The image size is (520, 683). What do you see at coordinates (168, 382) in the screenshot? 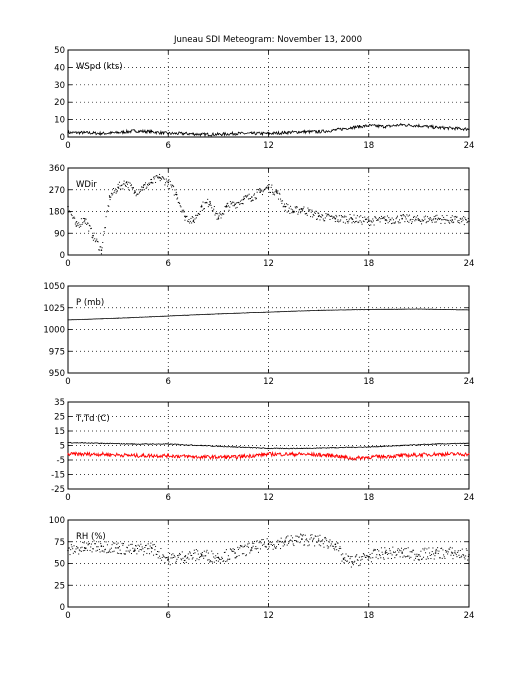
I see `x-tick-label: 6` at bounding box center [168, 382].